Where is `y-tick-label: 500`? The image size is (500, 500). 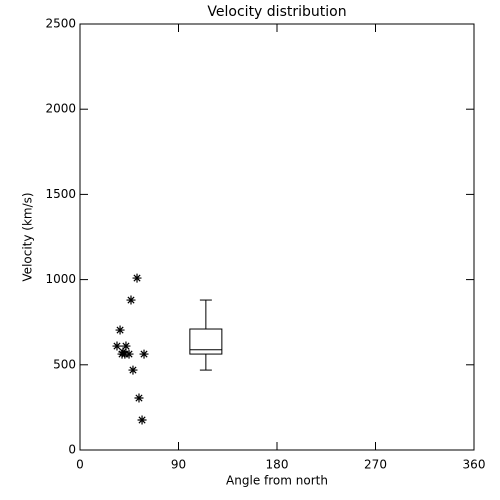
y-tick-label: 500 is located at coordinates (64, 364).